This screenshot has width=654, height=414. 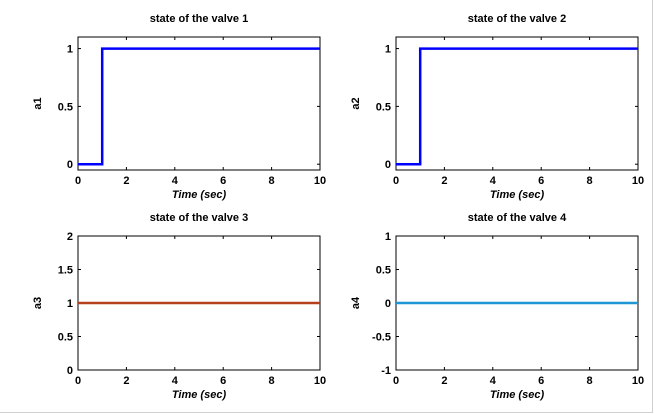 I want to click on y-tick-label: 1.5, so click(x=65, y=271).